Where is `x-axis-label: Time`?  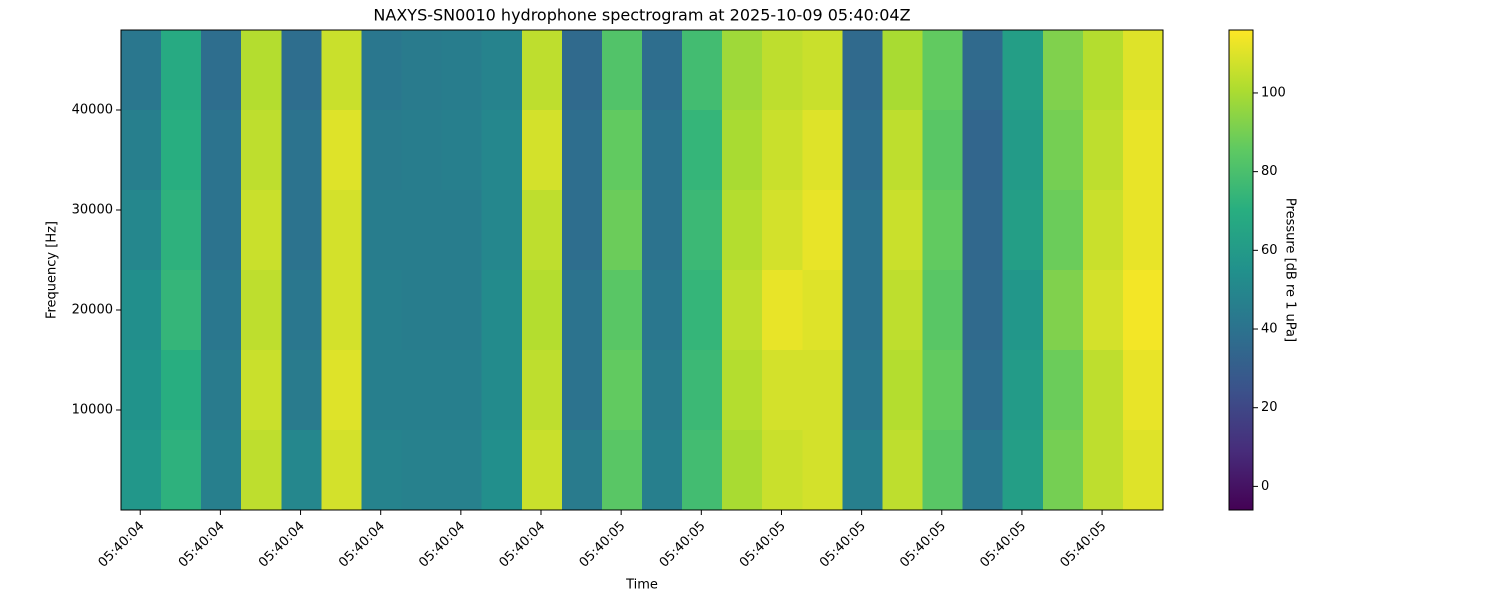 x-axis-label: Time is located at coordinates (641, 585).